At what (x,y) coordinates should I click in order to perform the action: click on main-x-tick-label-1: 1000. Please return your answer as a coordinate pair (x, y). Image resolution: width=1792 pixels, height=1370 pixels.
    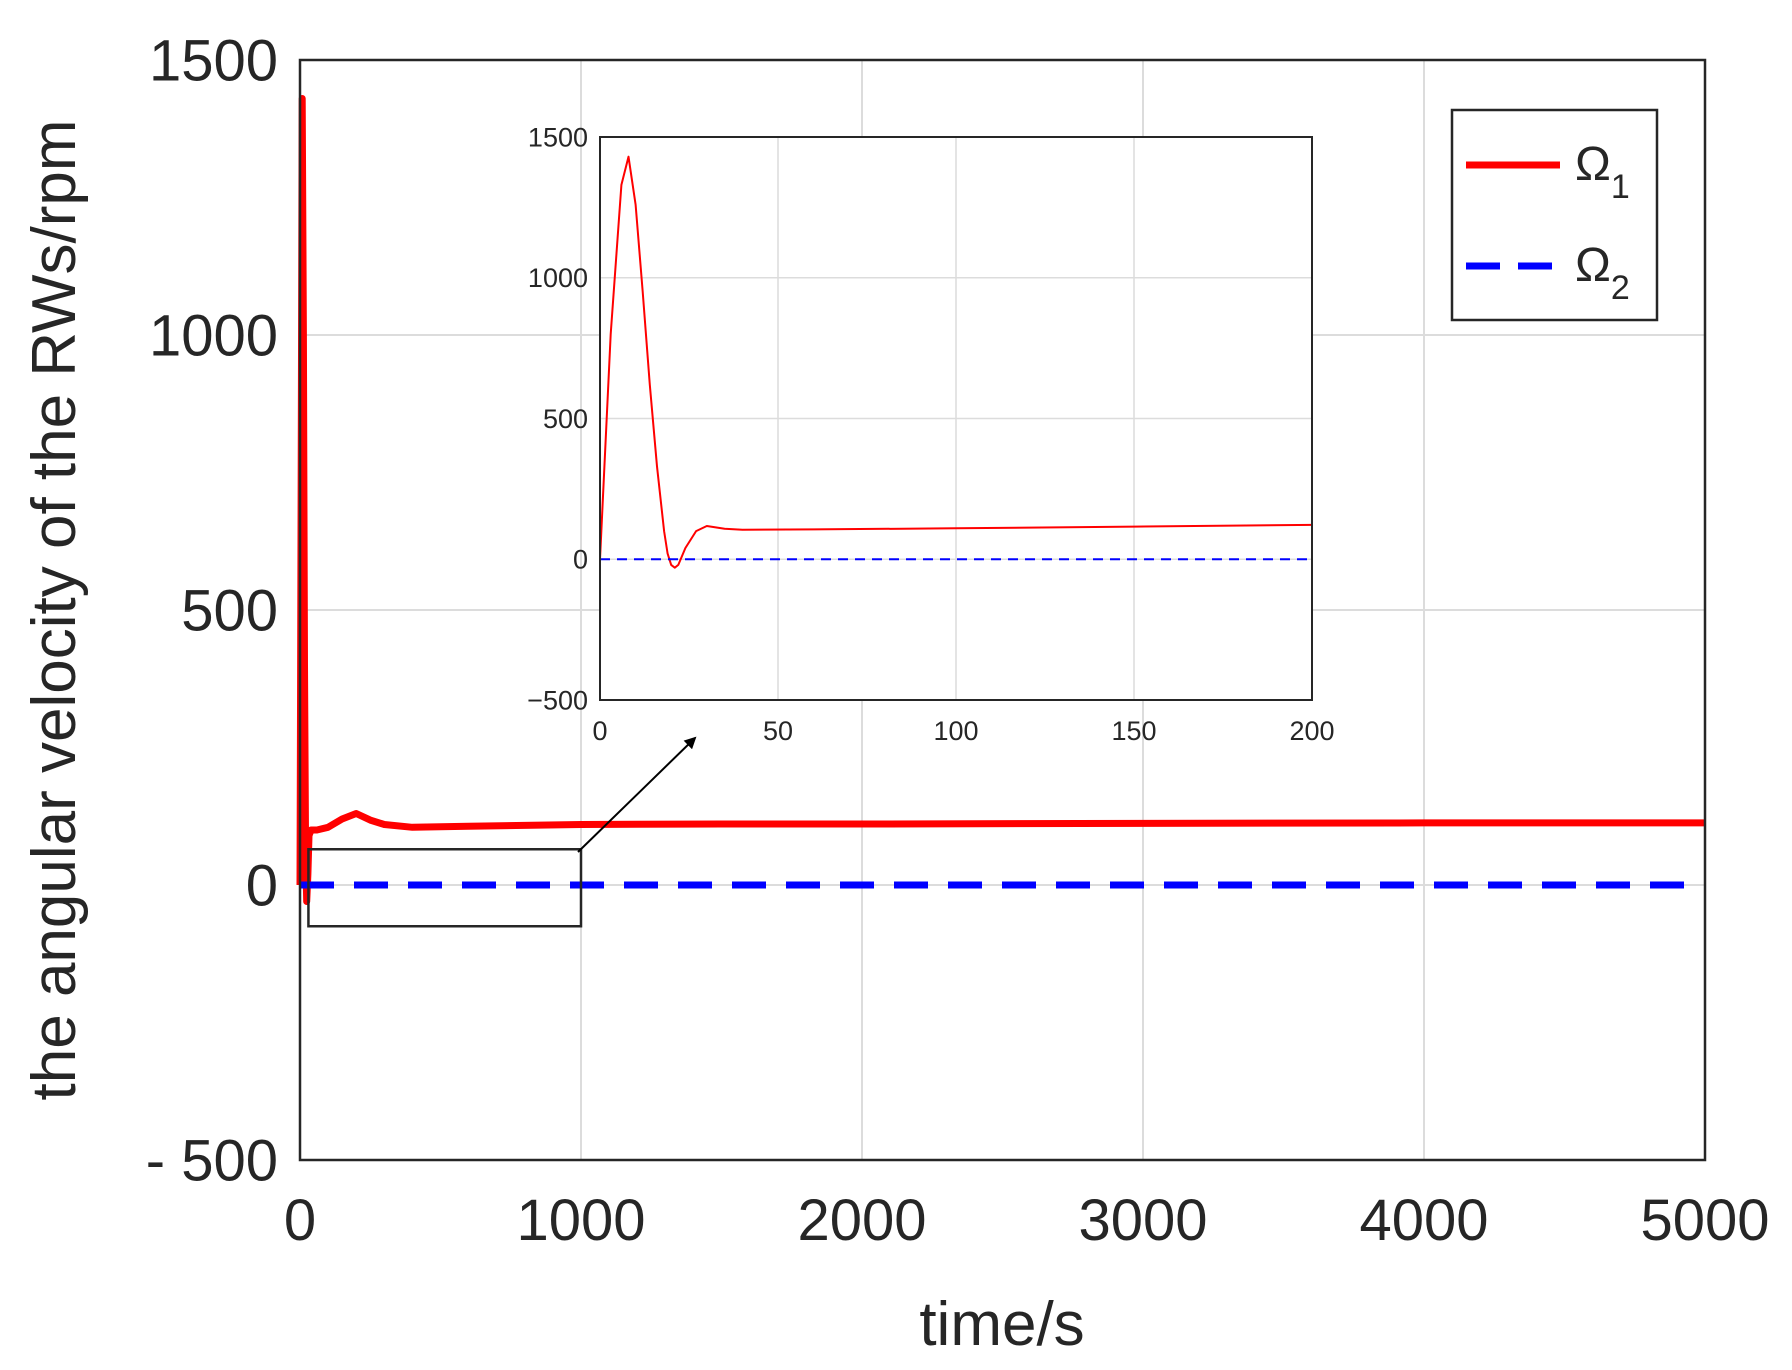
    Looking at the image, I should click on (580, 1220).